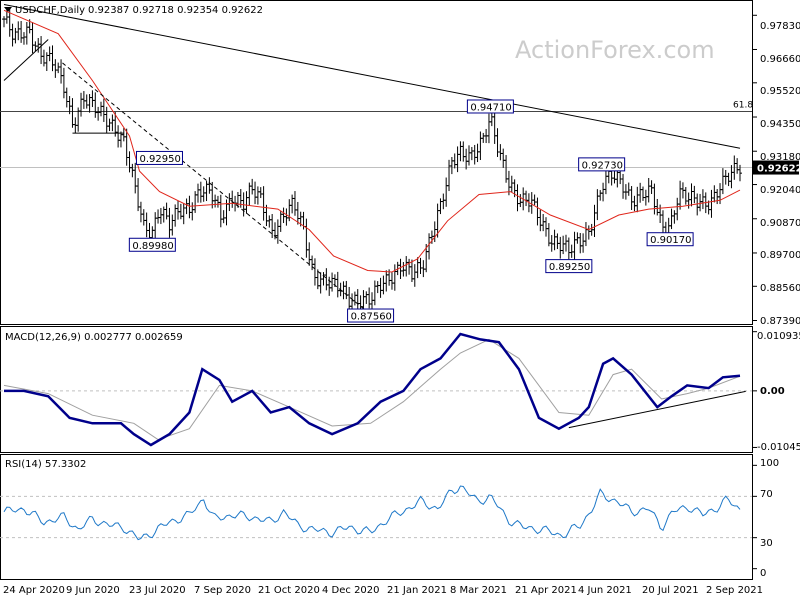 The width and height of the screenshot is (800, 604). Describe the element at coordinates (45, 464) in the screenshot. I see `rsi-title: RSI(14) 57.3302` at that location.